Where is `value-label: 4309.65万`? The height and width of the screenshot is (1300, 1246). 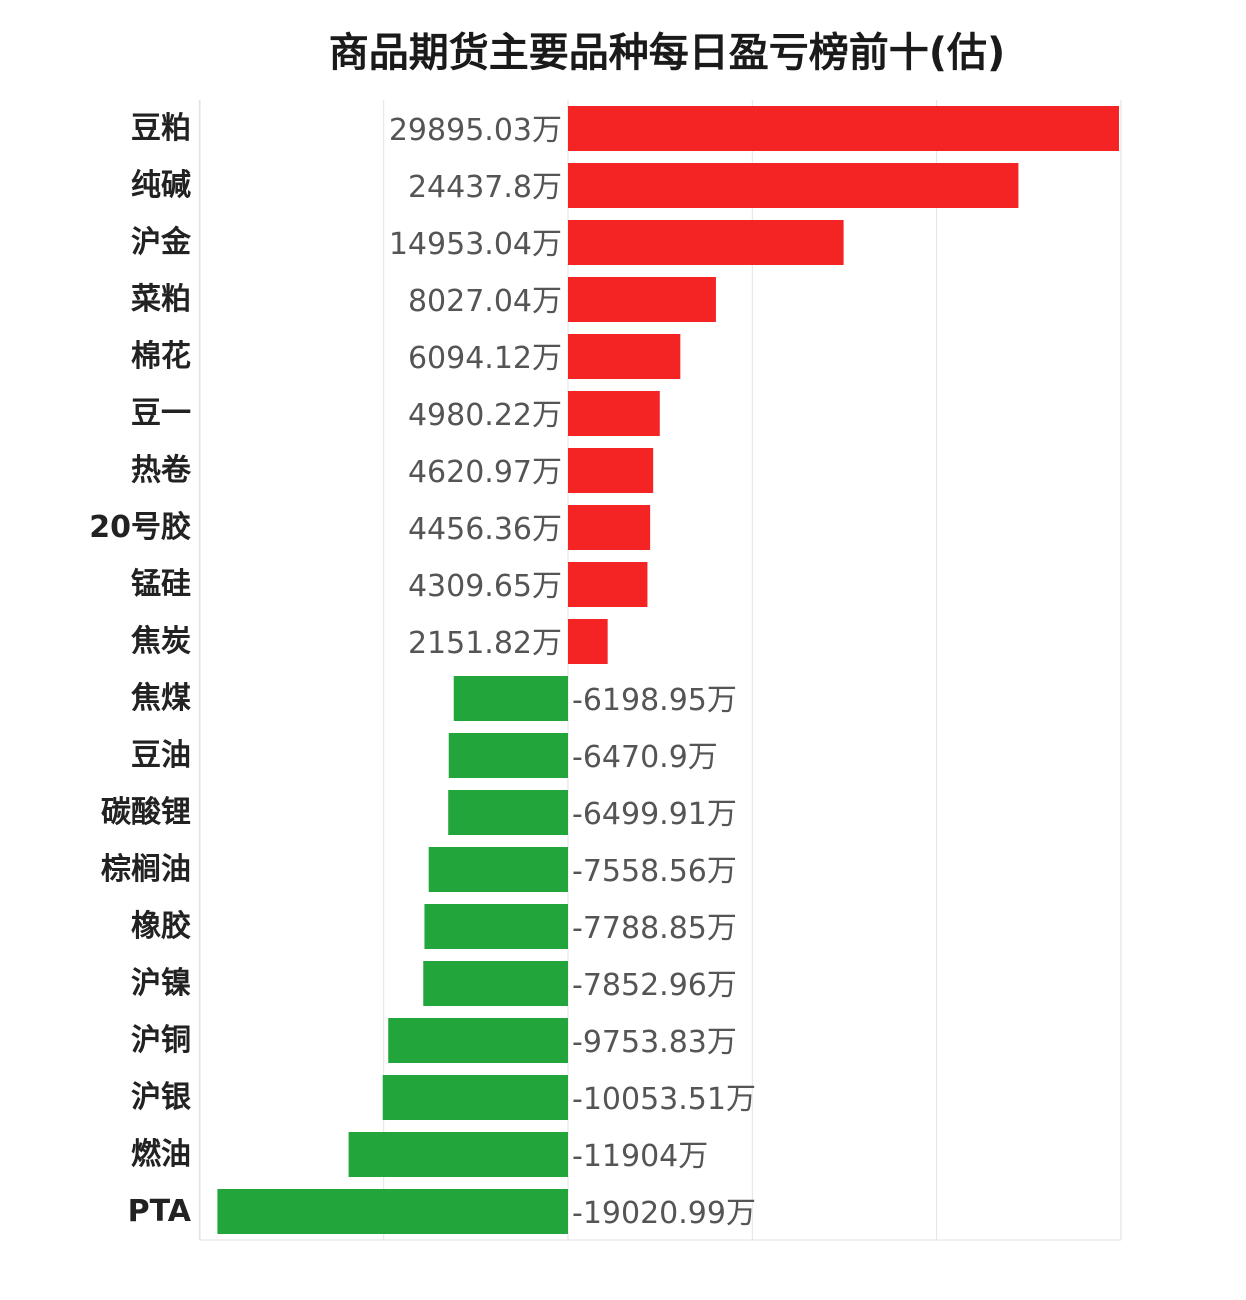
value-label: 4309.65万 is located at coordinates (485, 586).